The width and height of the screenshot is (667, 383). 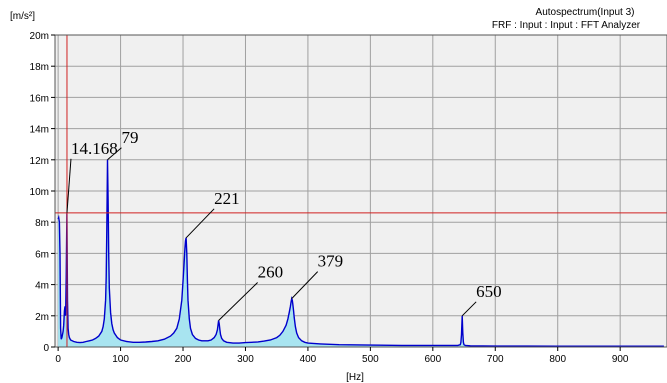 I want to click on y-tick-label: 16m, so click(x=39, y=98).